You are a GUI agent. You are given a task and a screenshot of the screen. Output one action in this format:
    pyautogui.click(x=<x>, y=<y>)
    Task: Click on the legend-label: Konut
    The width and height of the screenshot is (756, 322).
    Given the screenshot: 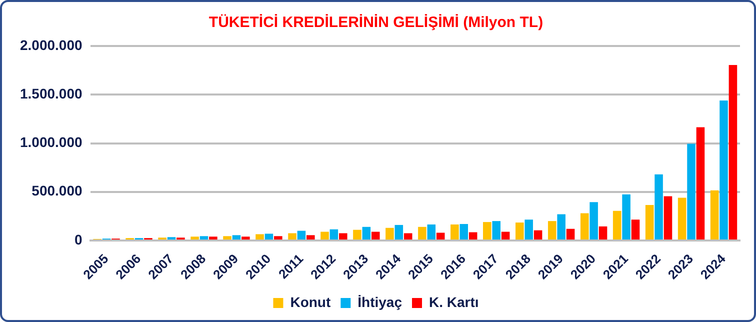 What is the action you would take?
    pyautogui.click(x=310, y=302)
    